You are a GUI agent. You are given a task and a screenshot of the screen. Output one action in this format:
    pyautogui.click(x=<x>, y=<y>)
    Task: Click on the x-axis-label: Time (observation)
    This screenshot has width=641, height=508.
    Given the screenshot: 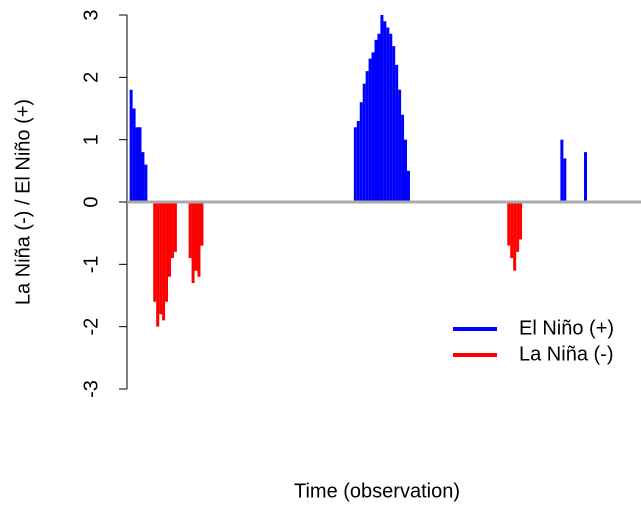 What is the action you would take?
    pyautogui.click(x=377, y=491)
    